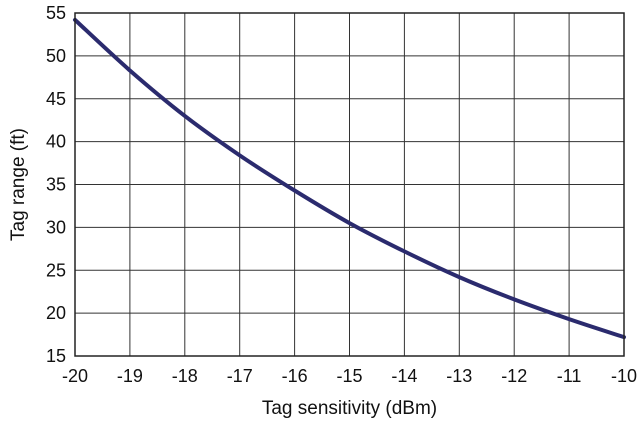 The image size is (640, 423). Describe the element at coordinates (404, 376) in the screenshot. I see `x-tick-label: -14` at that location.